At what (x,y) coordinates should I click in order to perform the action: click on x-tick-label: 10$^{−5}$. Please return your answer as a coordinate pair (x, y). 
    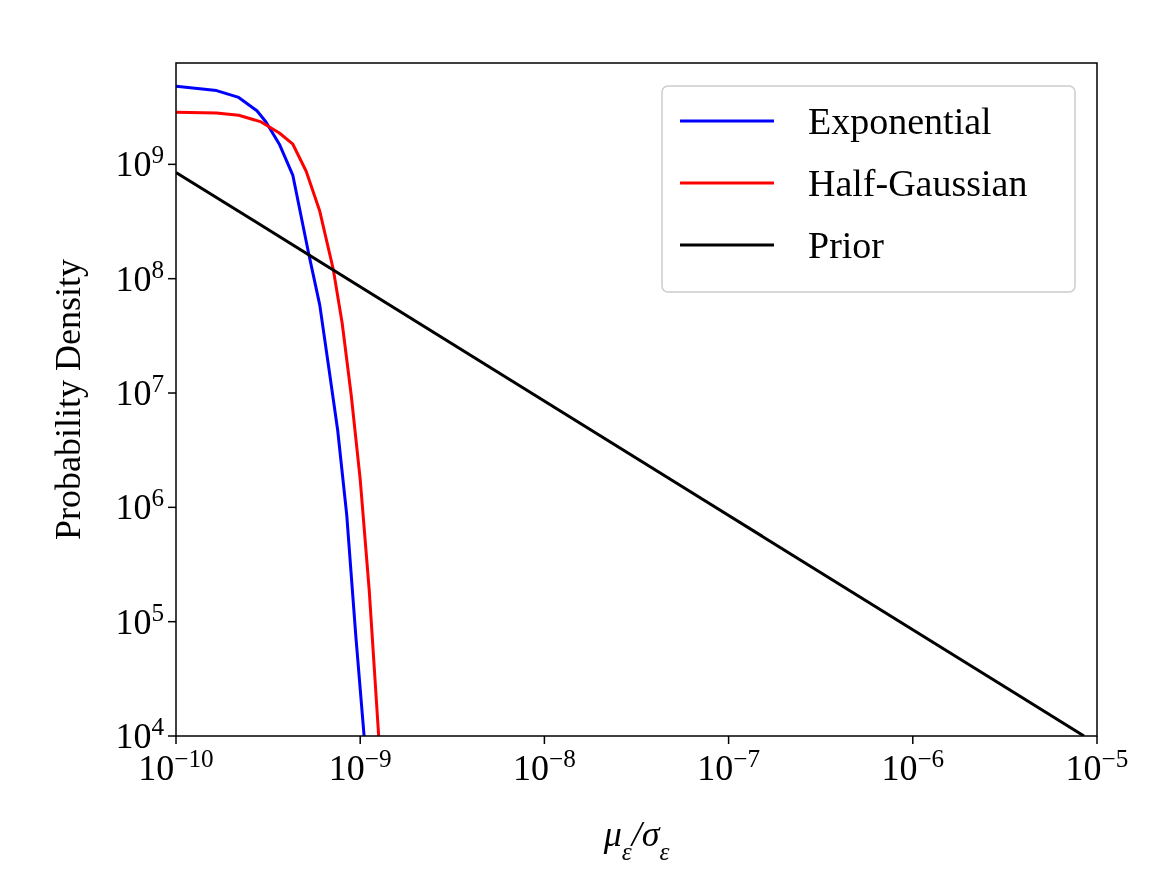
    Looking at the image, I should click on (1097, 766).